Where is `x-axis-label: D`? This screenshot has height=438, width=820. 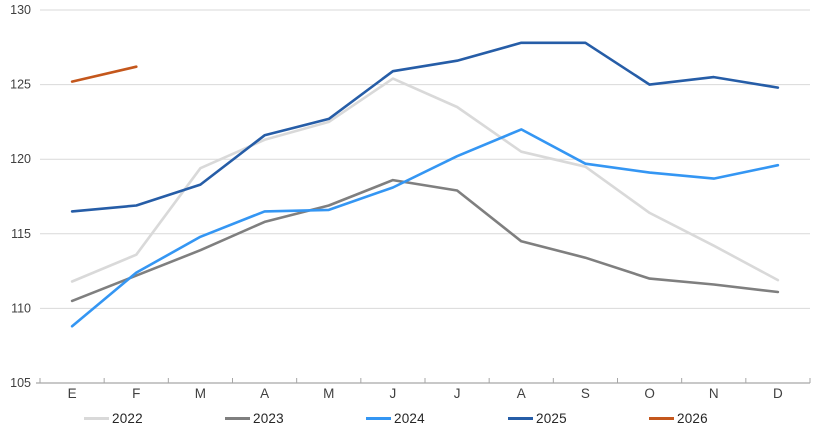
x-axis-label: D is located at coordinates (778, 393).